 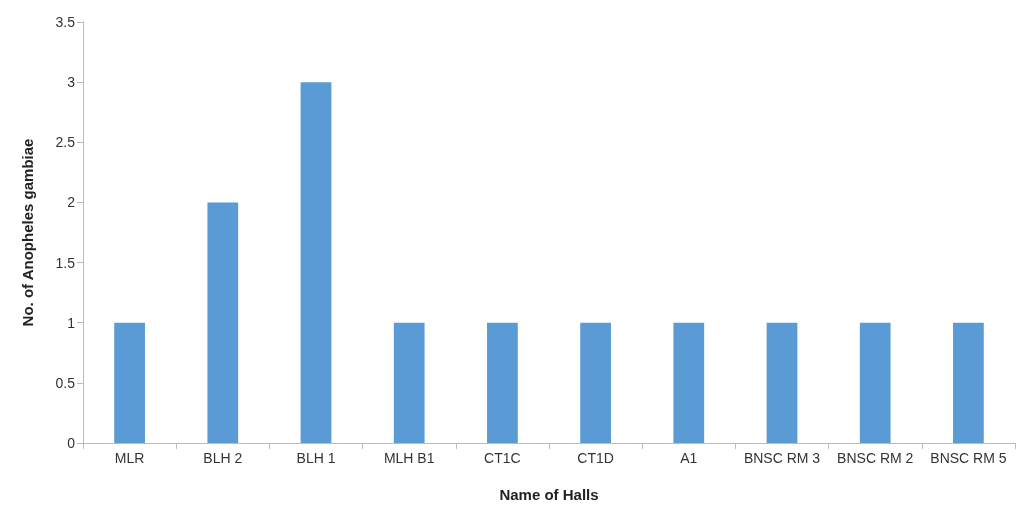 I want to click on y-tick-label: 0, so click(x=71, y=443).